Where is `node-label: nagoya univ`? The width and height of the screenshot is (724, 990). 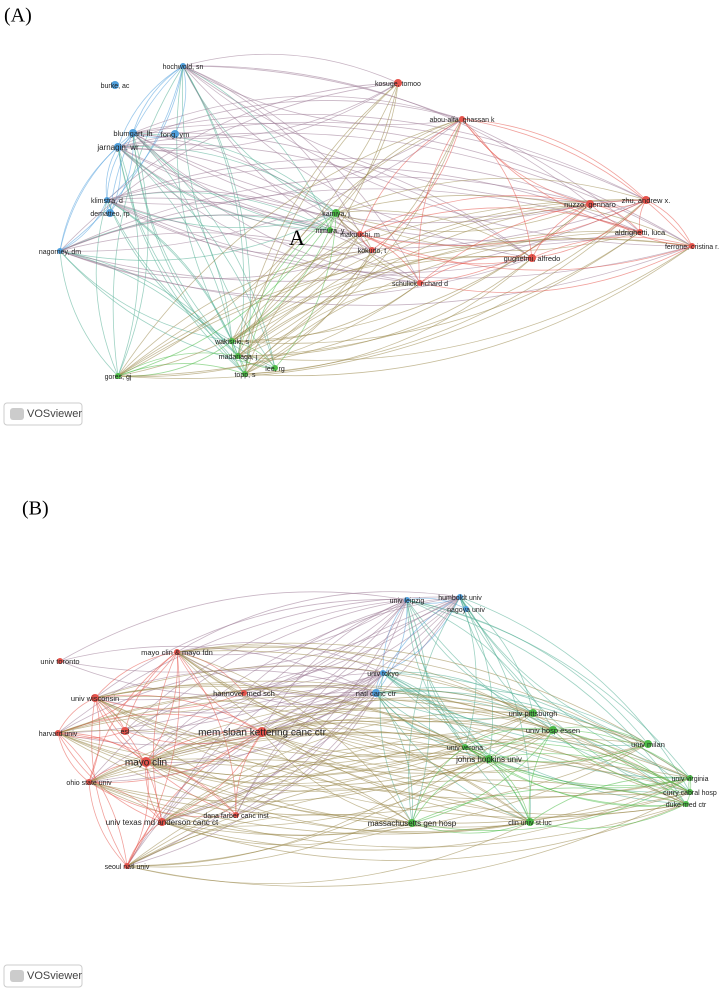 node-label: nagoya univ is located at coordinates (466, 610).